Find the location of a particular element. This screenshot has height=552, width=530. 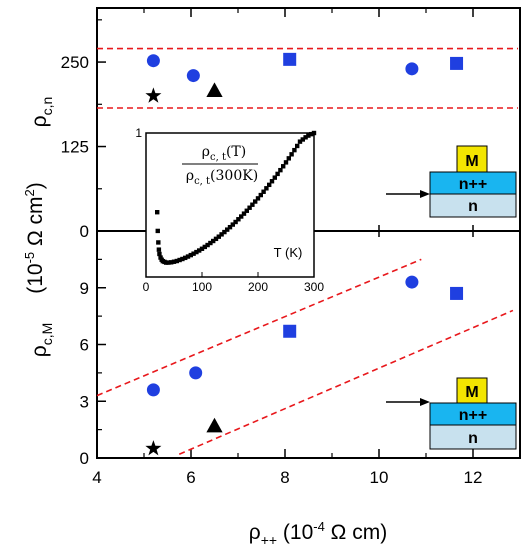

x-tick-label: 12 is located at coordinates (473, 477).